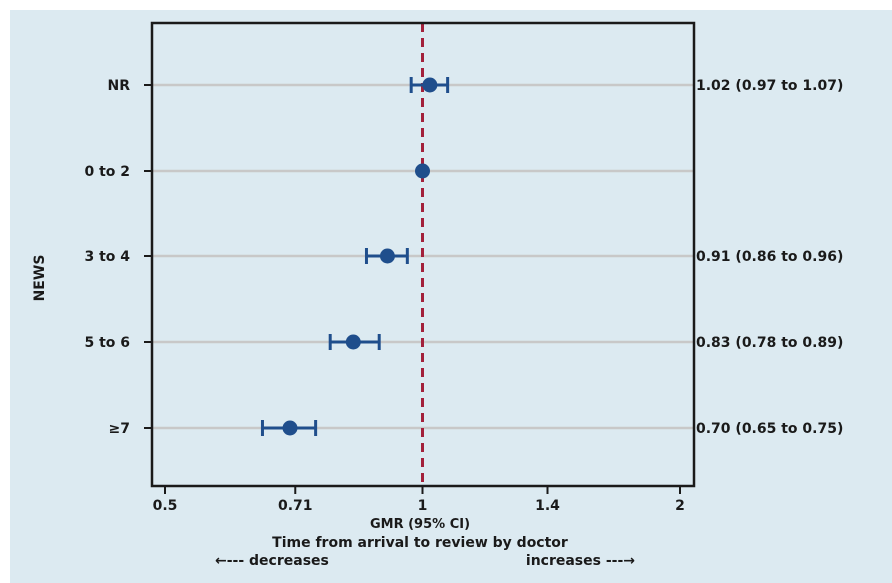 This screenshot has height=583, width=892. I want to click on x-axis-label: GMR (95% CI), so click(420, 524).